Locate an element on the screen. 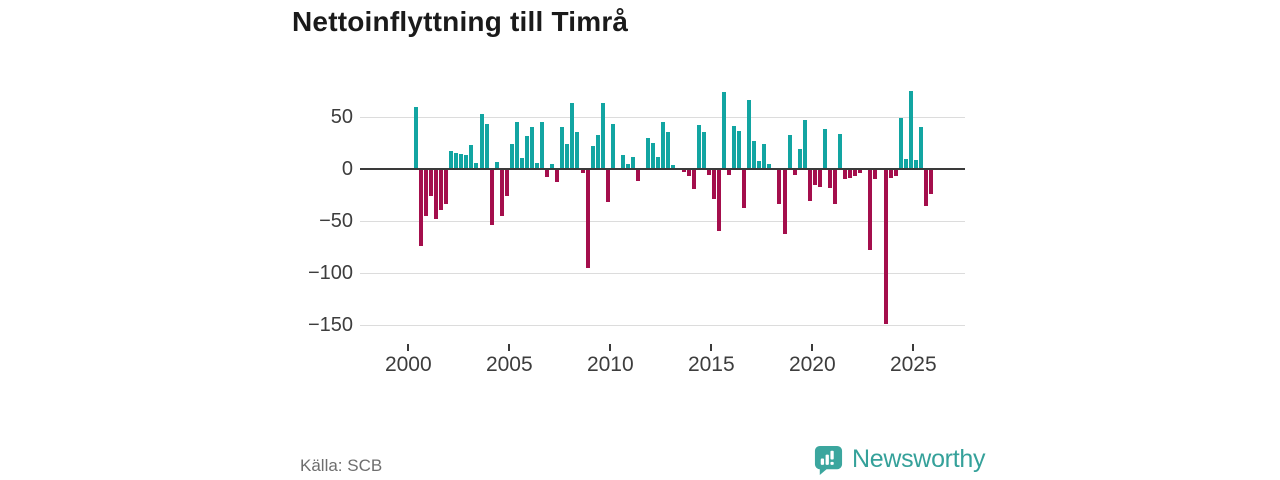 The image size is (1280, 480). source-note: Källa: SCB is located at coordinates (341, 465).